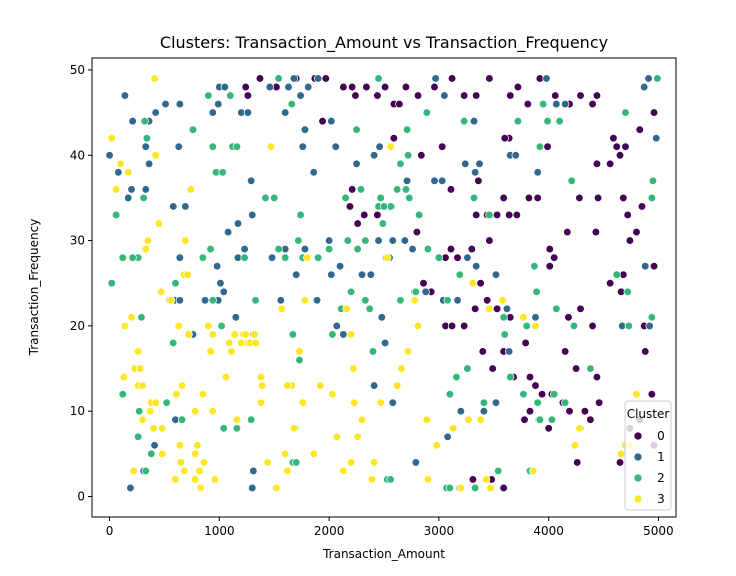  Describe the element at coordinates (34, 288) in the screenshot. I see `y-axis-label: Transaction_Frequency` at that location.